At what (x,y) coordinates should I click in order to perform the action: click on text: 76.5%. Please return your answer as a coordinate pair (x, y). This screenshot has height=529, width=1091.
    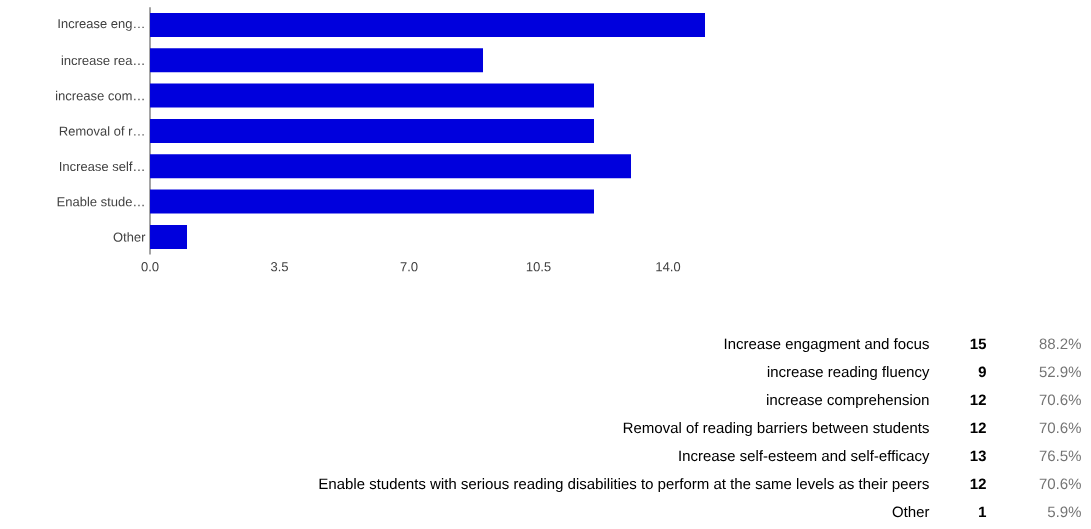
    Looking at the image, I should click on (1060, 456).